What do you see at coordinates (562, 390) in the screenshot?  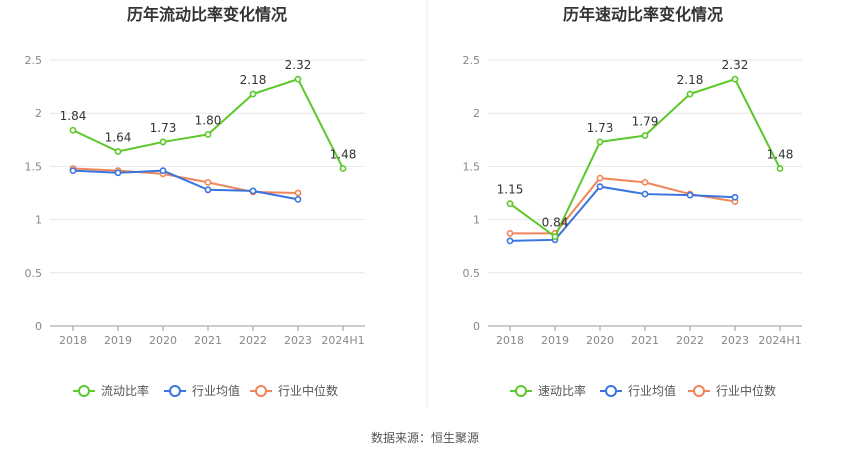 I see `legend-label: 速动比率` at bounding box center [562, 390].